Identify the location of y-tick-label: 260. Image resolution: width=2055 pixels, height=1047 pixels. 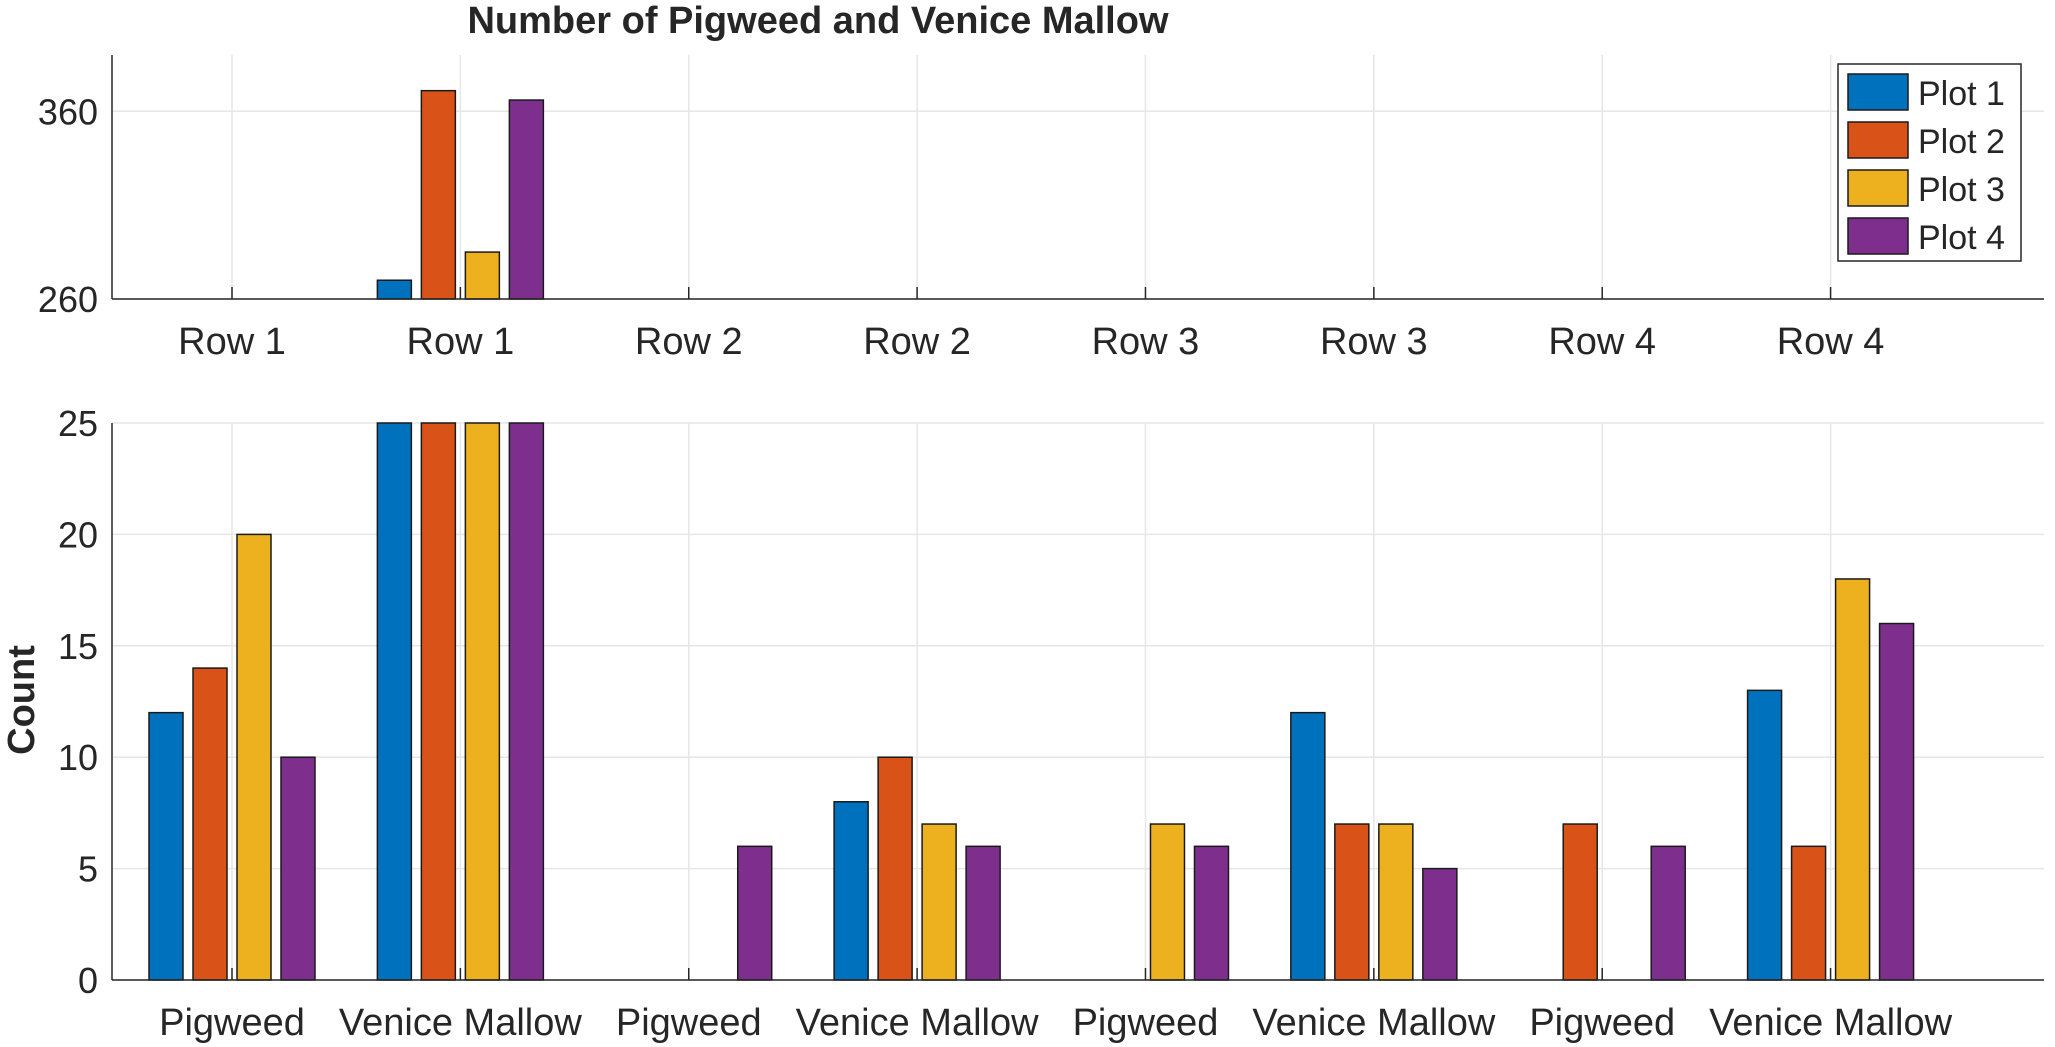
(68, 299).